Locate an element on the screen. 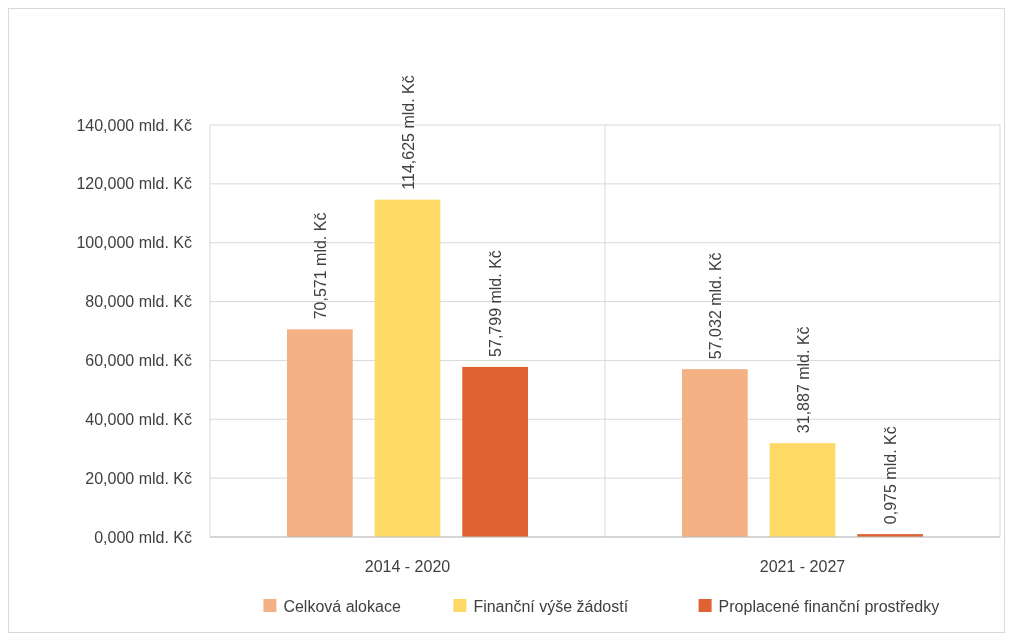  y-tick-label: 40,000 mld. Kč is located at coordinates (138, 419).